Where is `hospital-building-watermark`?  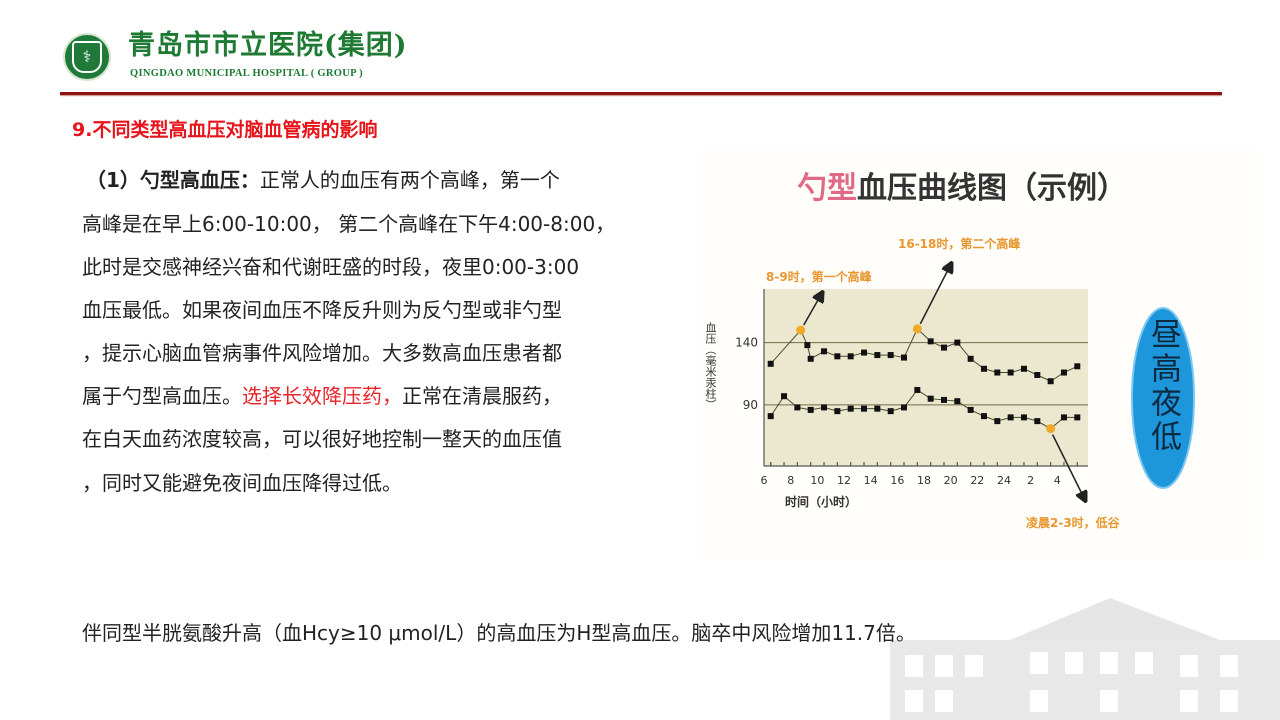 hospital-building-watermark is located at coordinates (1085, 659).